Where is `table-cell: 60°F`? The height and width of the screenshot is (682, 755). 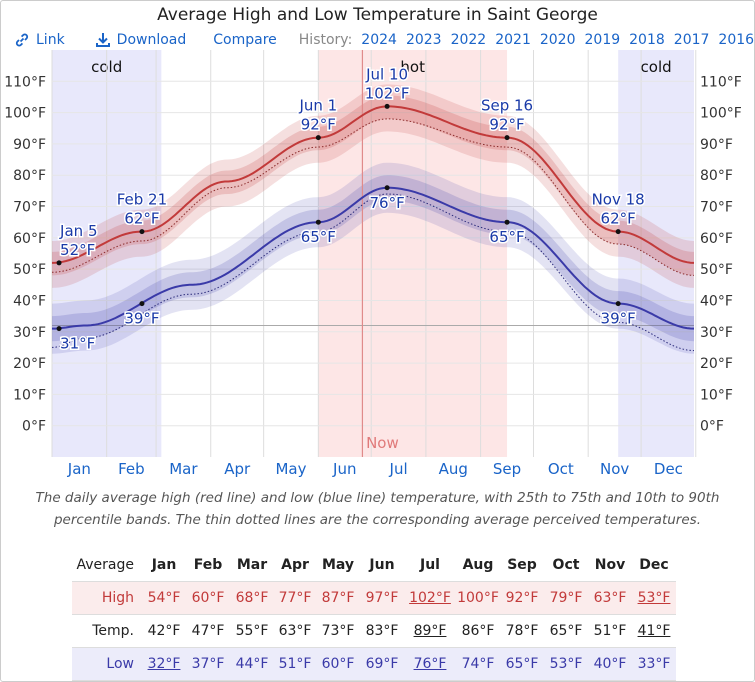
table-cell: 60°F is located at coordinates (338, 664).